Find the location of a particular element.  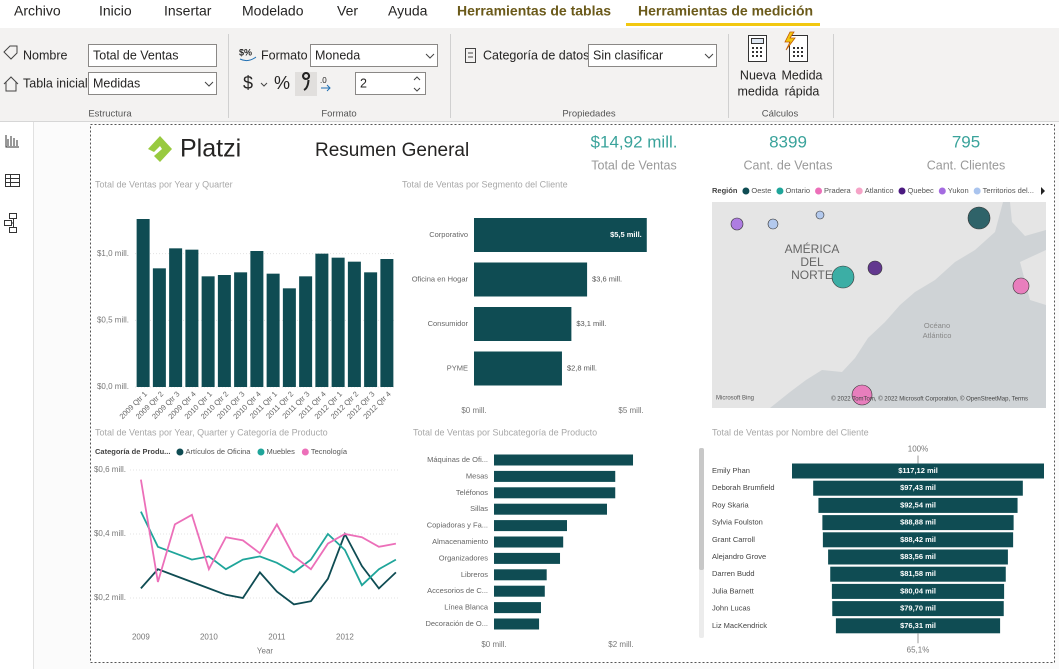

data-label: $88,42 mil is located at coordinates (918, 539).